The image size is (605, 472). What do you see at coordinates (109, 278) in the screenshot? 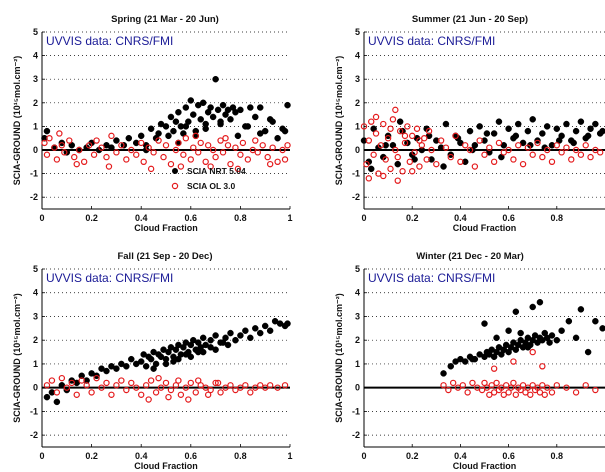
I see `data-source-note: UVVIS data: CNRS/FMI` at bounding box center [109, 278].